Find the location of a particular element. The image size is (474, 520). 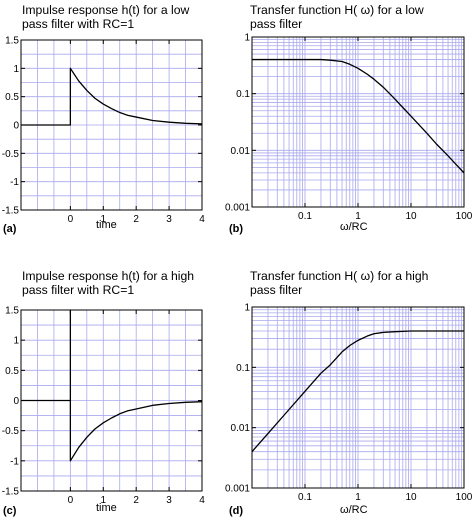

panel-a-title-line2: pass filter with RC=1 is located at coordinates (78, 24).